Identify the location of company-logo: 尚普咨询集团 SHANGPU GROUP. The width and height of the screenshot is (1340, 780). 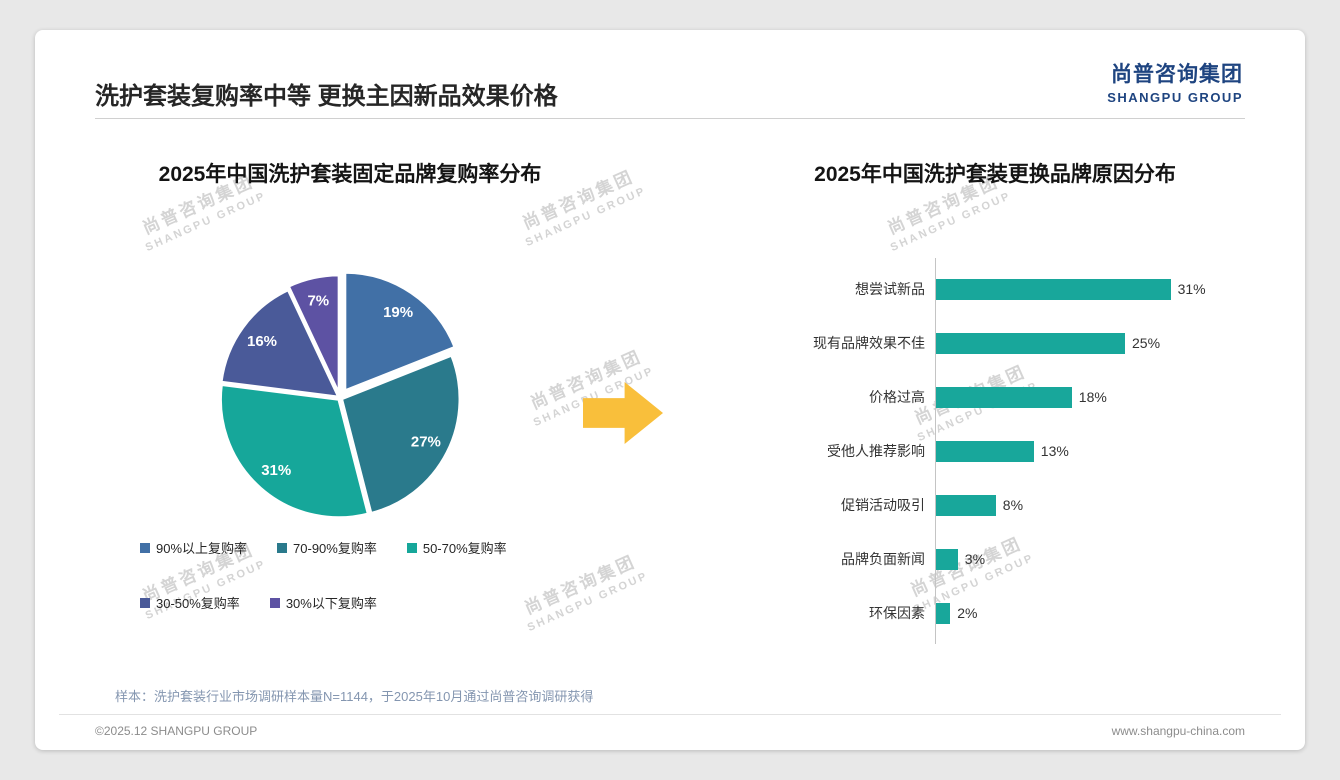
(1175, 81).